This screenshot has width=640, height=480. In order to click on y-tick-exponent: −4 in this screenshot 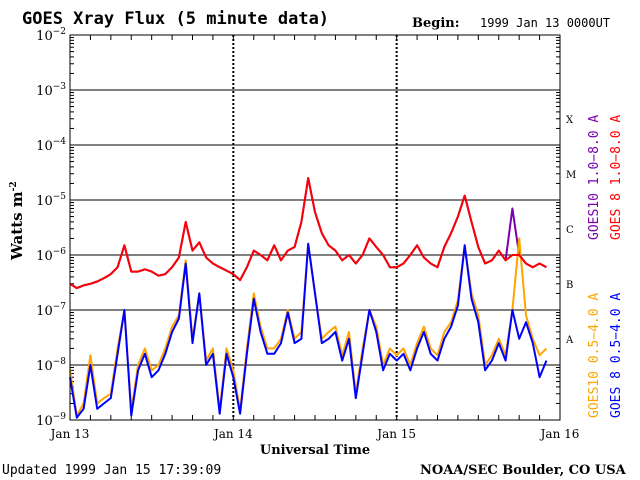, I will do `click(60, 142)`.